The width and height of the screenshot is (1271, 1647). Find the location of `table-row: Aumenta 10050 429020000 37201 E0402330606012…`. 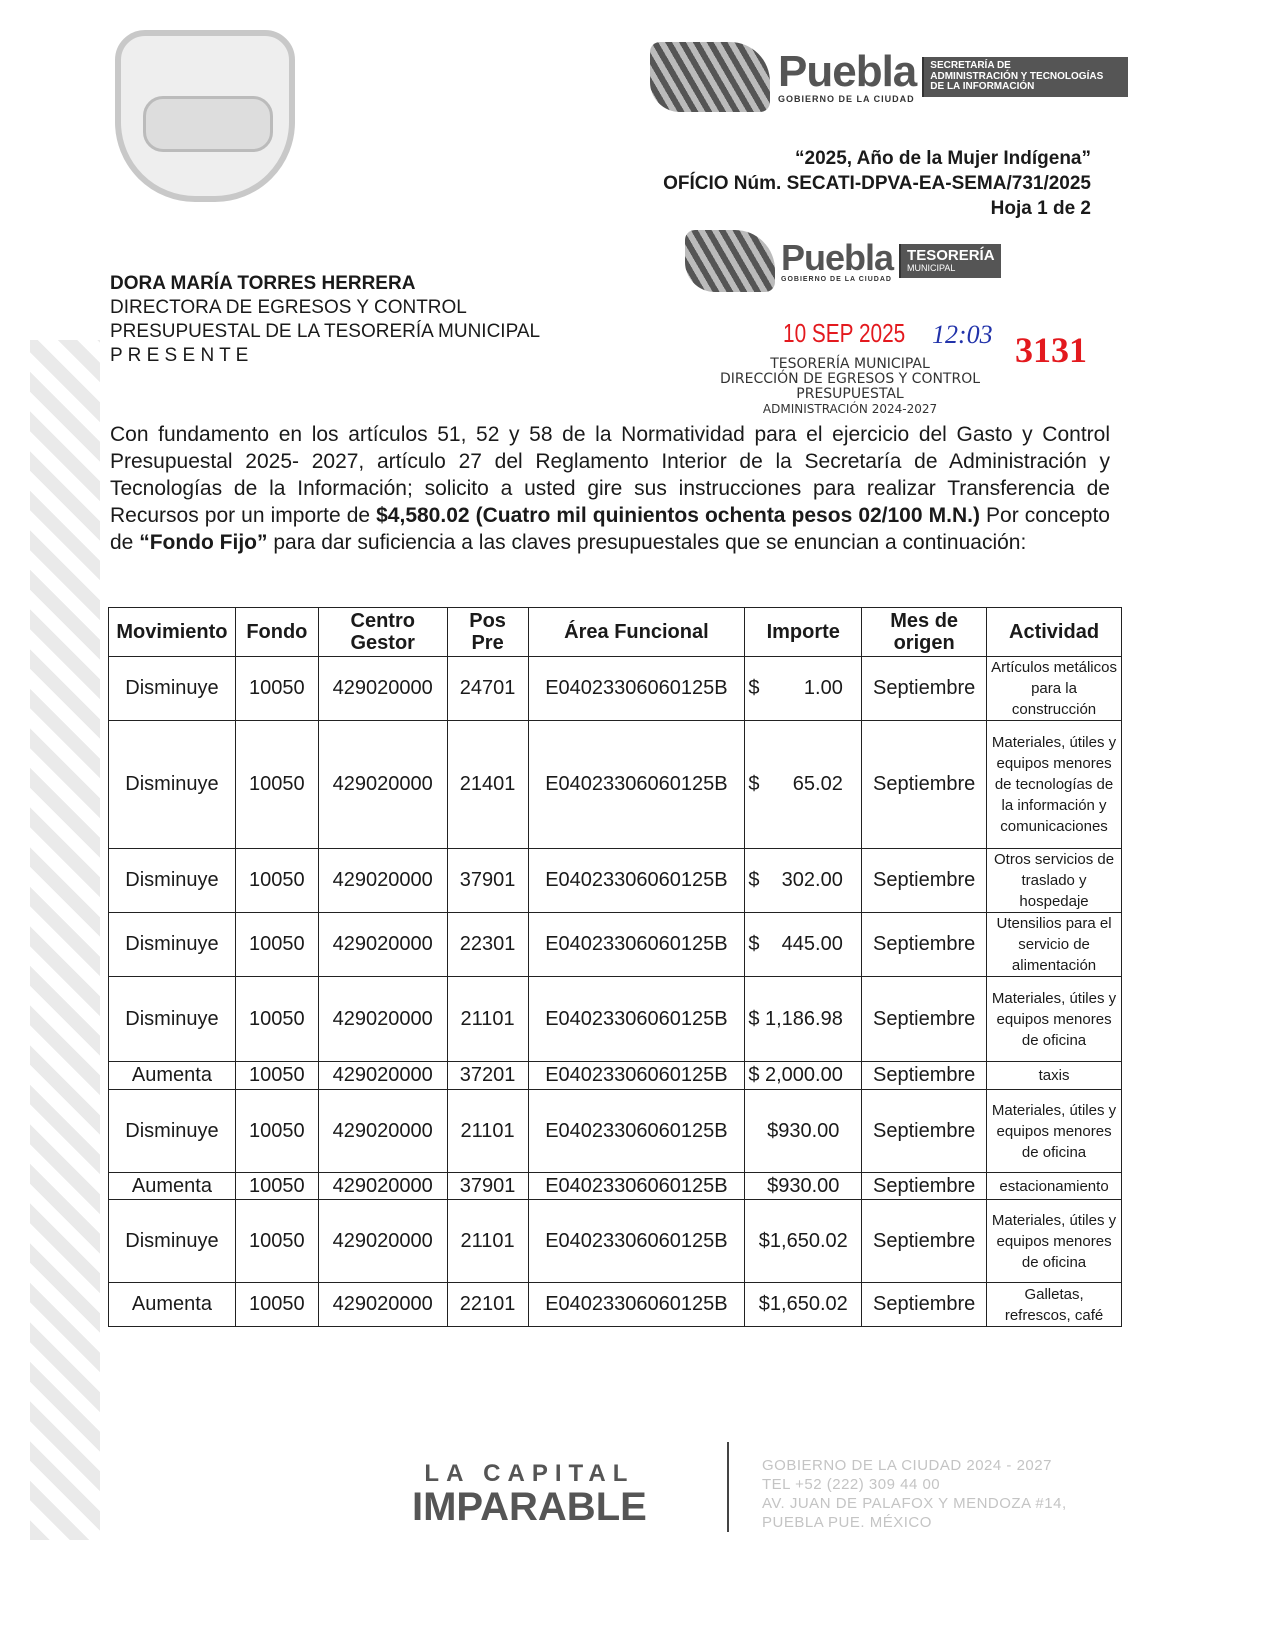

table-row: Aumenta 10050 429020000 37201 E0402330606012… is located at coordinates (615, 1075).